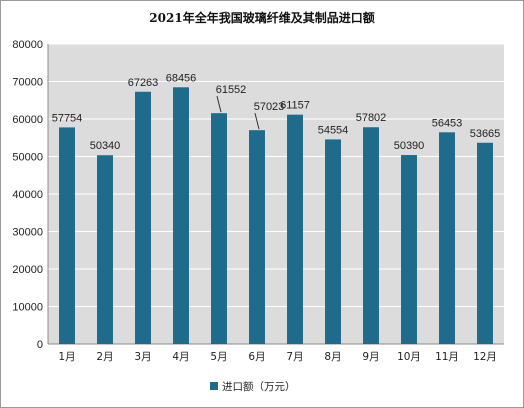  What do you see at coordinates (180, 357) in the screenshot?
I see `x-tick-label: 4月` at bounding box center [180, 357].